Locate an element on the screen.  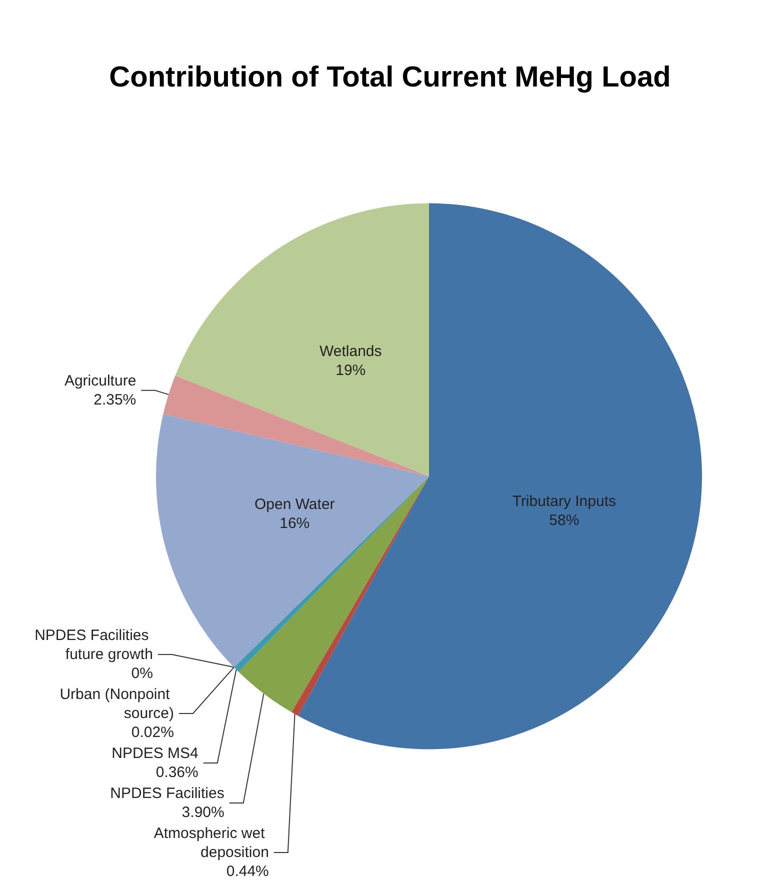
data-label: 58% is located at coordinates (564, 520).